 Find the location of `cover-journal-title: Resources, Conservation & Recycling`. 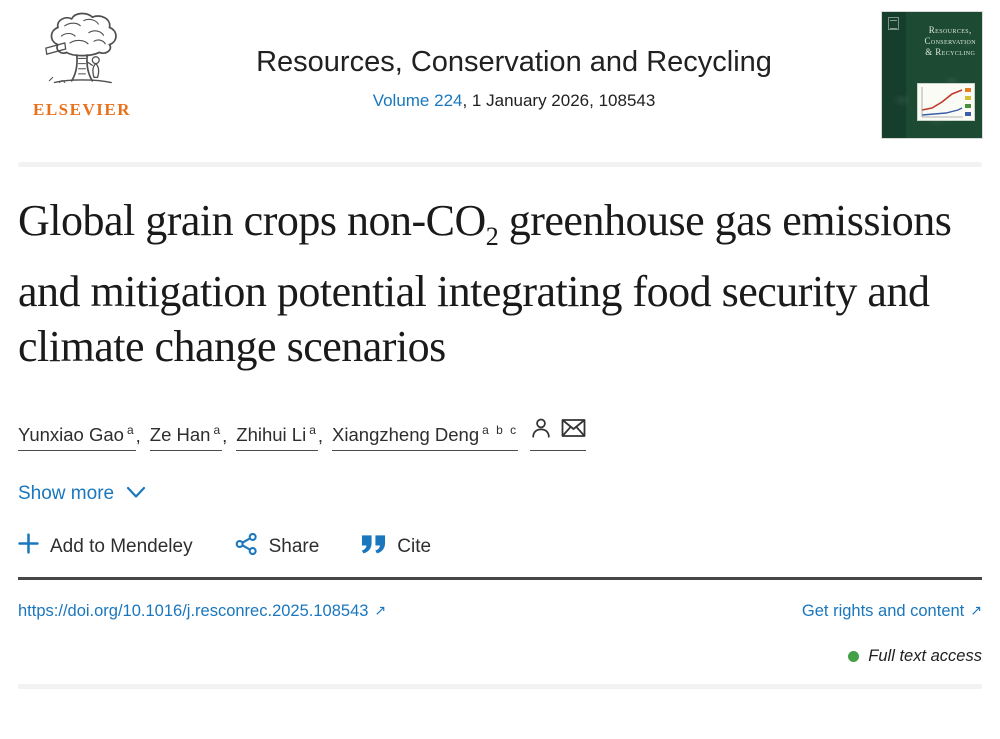

cover-journal-title: Resources, Conservation & Recycling is located at coordinates (950, 41).